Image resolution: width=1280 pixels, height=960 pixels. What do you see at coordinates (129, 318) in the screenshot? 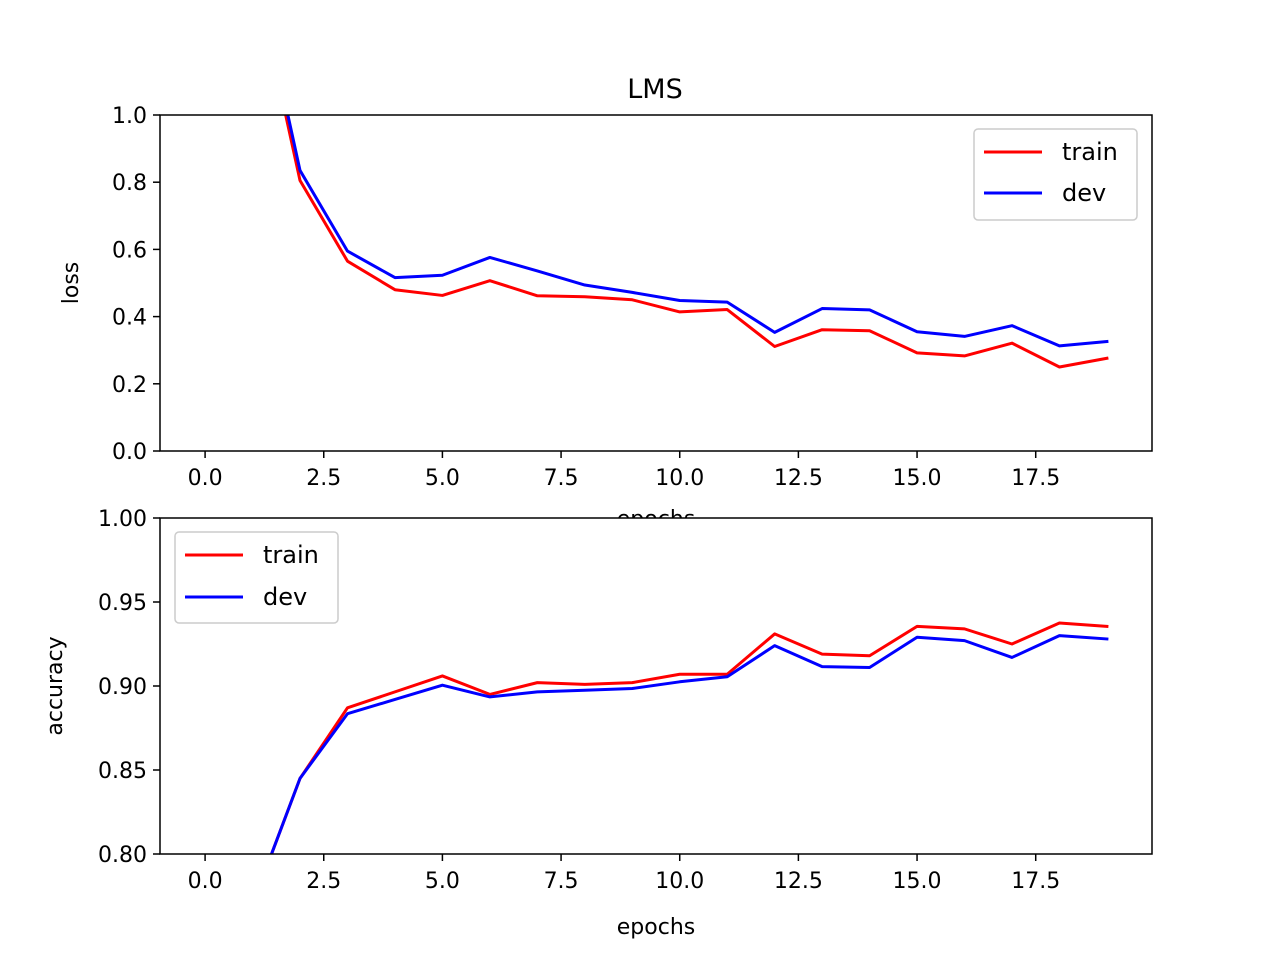
I see `loss-y-tick-label: 0.4` at bounding box center [129, 318].